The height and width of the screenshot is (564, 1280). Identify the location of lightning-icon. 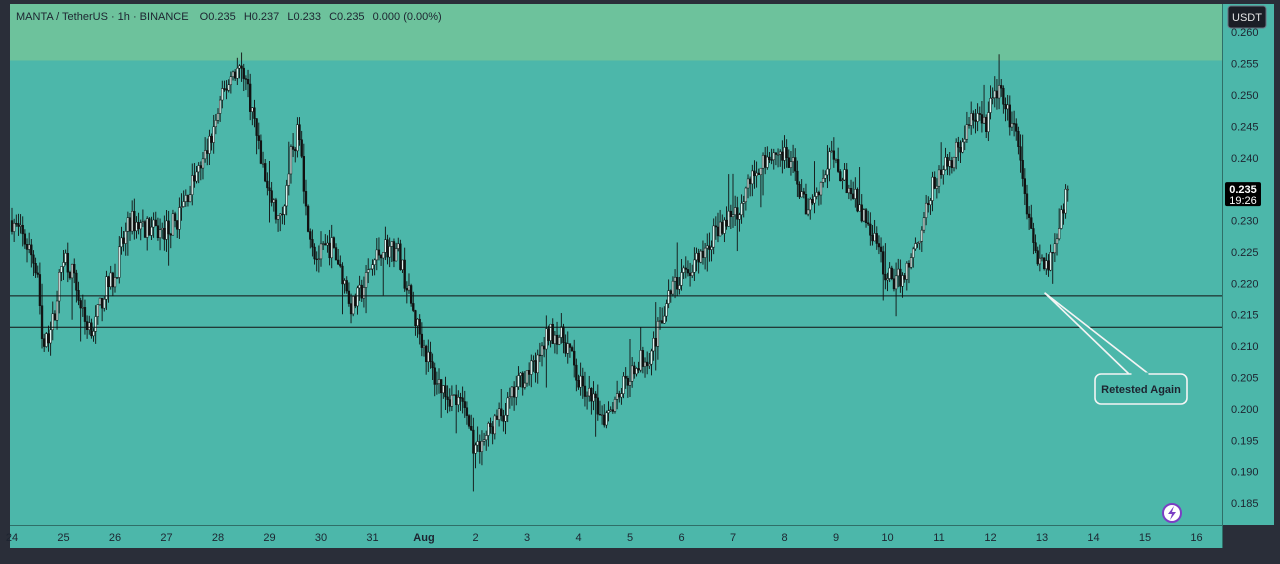
(1172, 513).